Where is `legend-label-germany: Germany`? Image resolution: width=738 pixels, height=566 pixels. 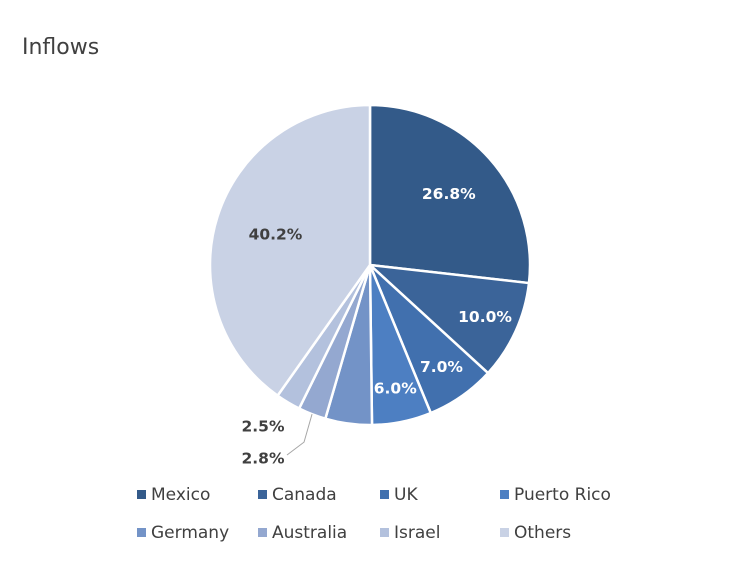 legend-label-germany: Germany is located at coordinates (190, 533).